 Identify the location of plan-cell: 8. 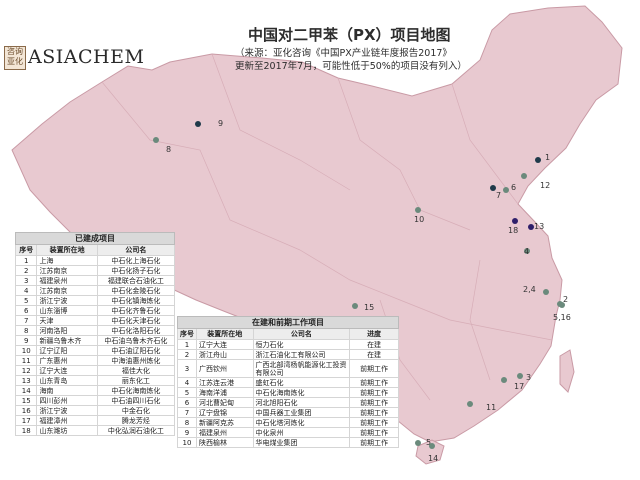
(187, 422).